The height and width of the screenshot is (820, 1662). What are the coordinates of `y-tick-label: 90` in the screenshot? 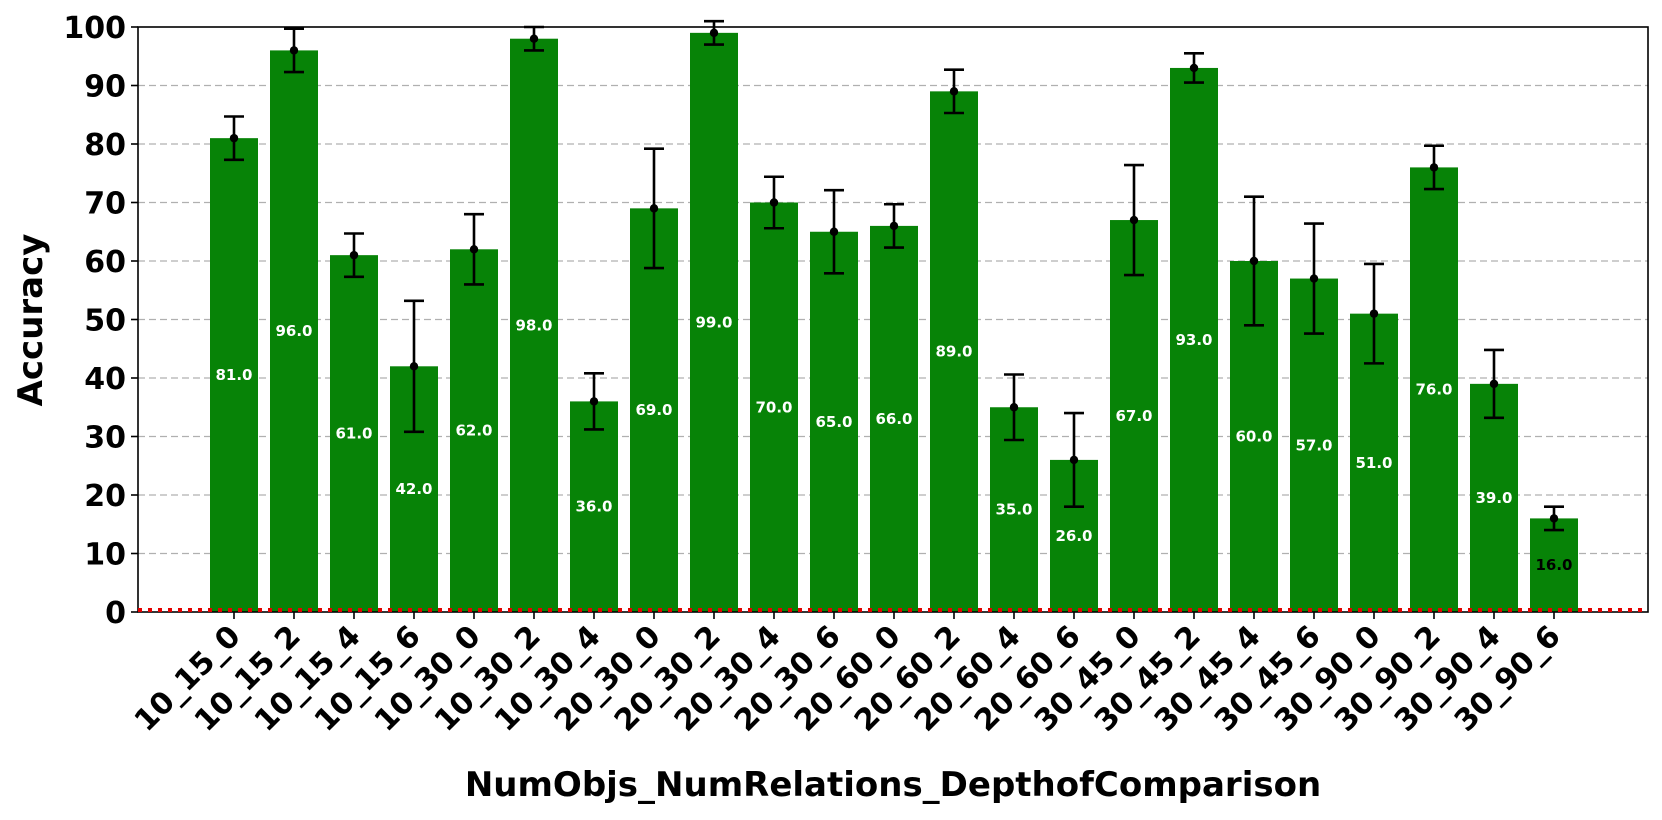 It's located at (105, 87).